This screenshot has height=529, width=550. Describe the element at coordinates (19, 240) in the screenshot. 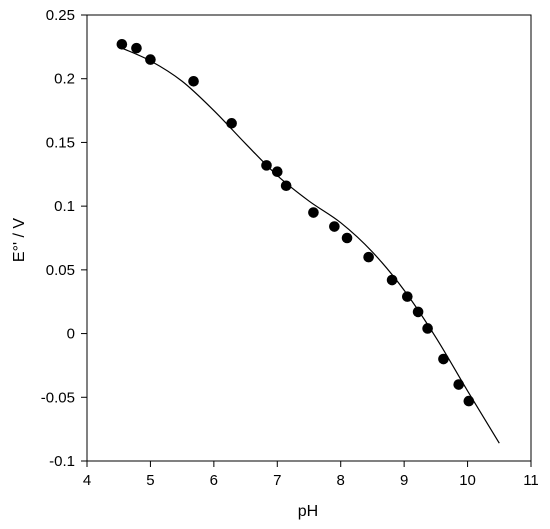

I see `y-axis-title: E°' / V` at that location.